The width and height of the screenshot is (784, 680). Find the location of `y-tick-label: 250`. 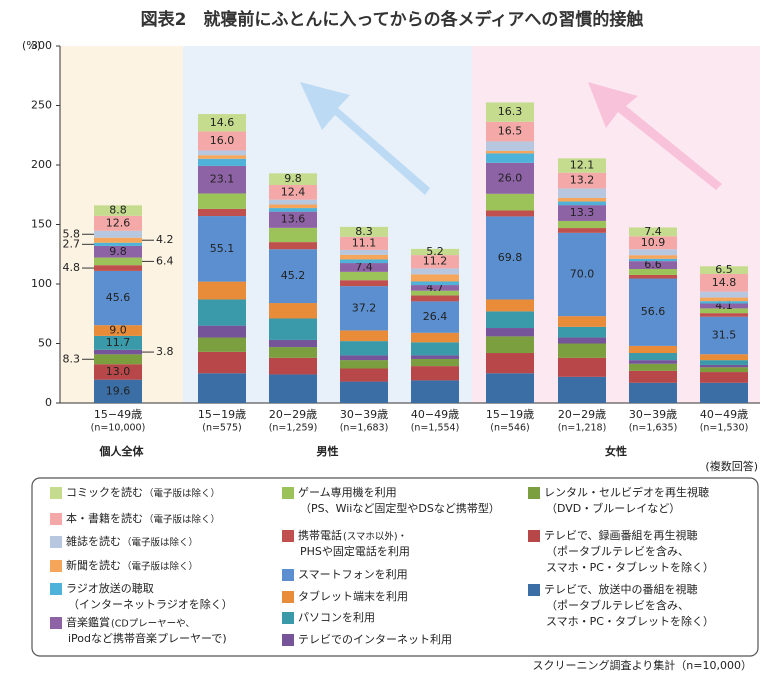

y-tick-label: 250 is located at coordinates (41, 105).